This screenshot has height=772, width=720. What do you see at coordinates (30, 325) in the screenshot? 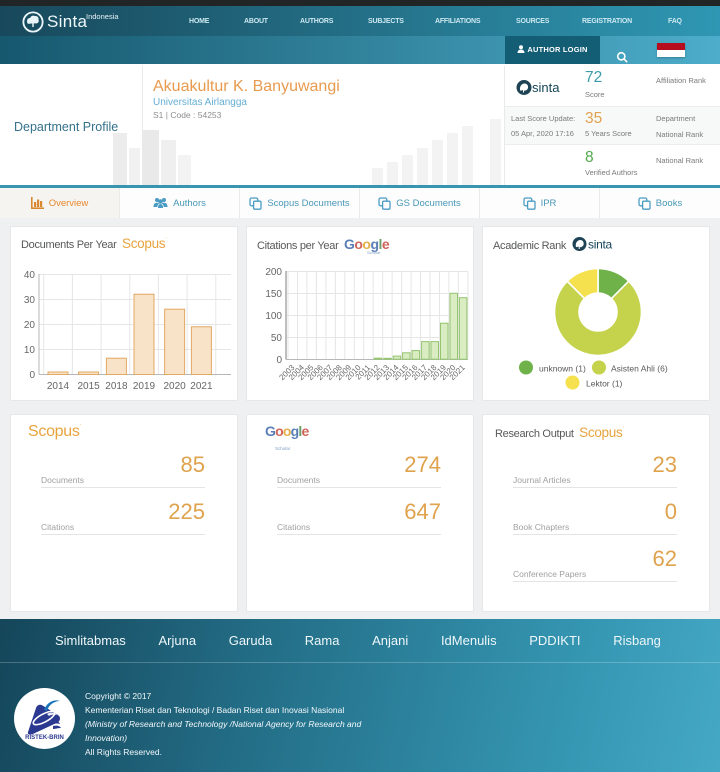
I see `svg-text: 20` at bounding box center [30, 325].